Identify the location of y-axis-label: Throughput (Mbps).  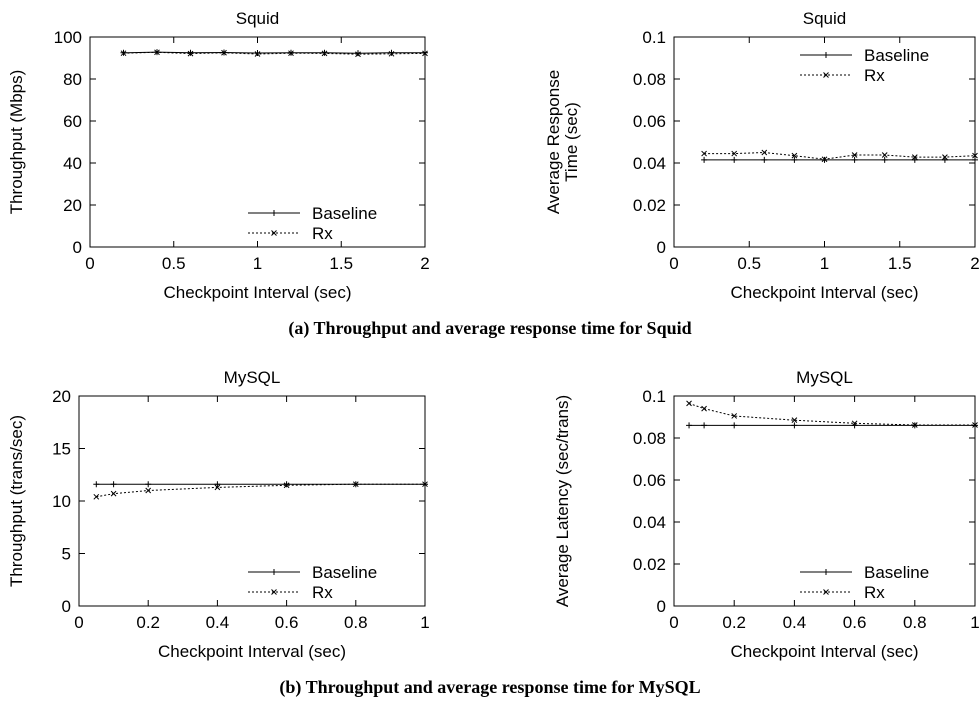
(16, 142).